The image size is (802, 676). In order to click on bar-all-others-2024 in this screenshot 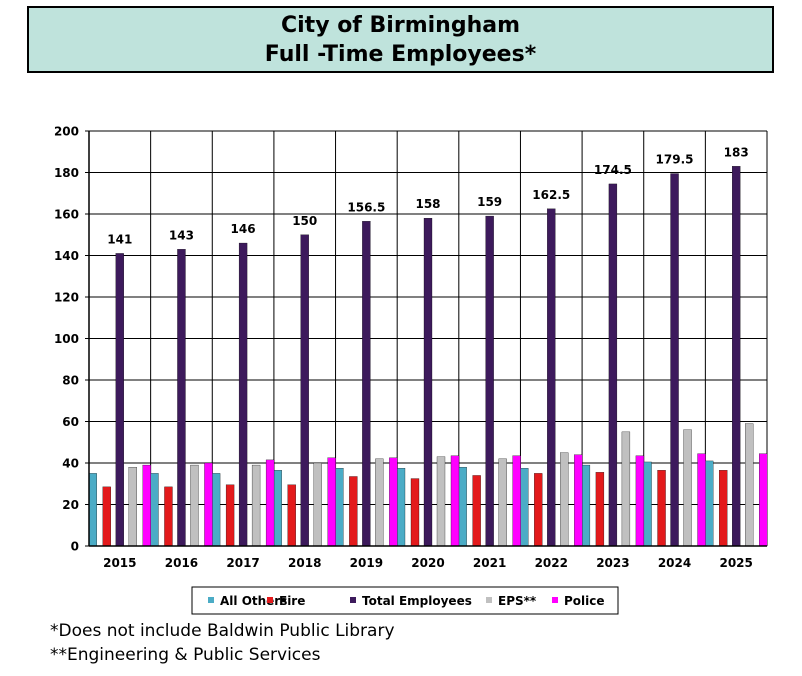, I will do `click(647, 504)`.